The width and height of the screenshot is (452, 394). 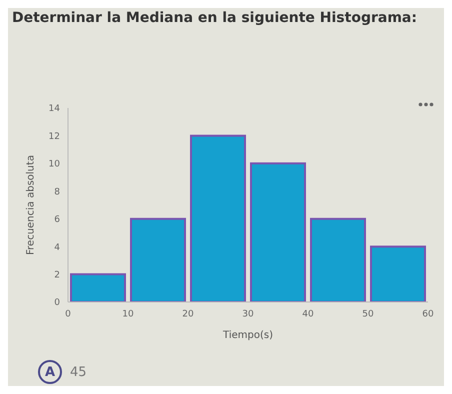 What do you see at coordinates (57, 192) in the screenshot?
I see `y-tick-label: 8` at bounding box center [57, 192].